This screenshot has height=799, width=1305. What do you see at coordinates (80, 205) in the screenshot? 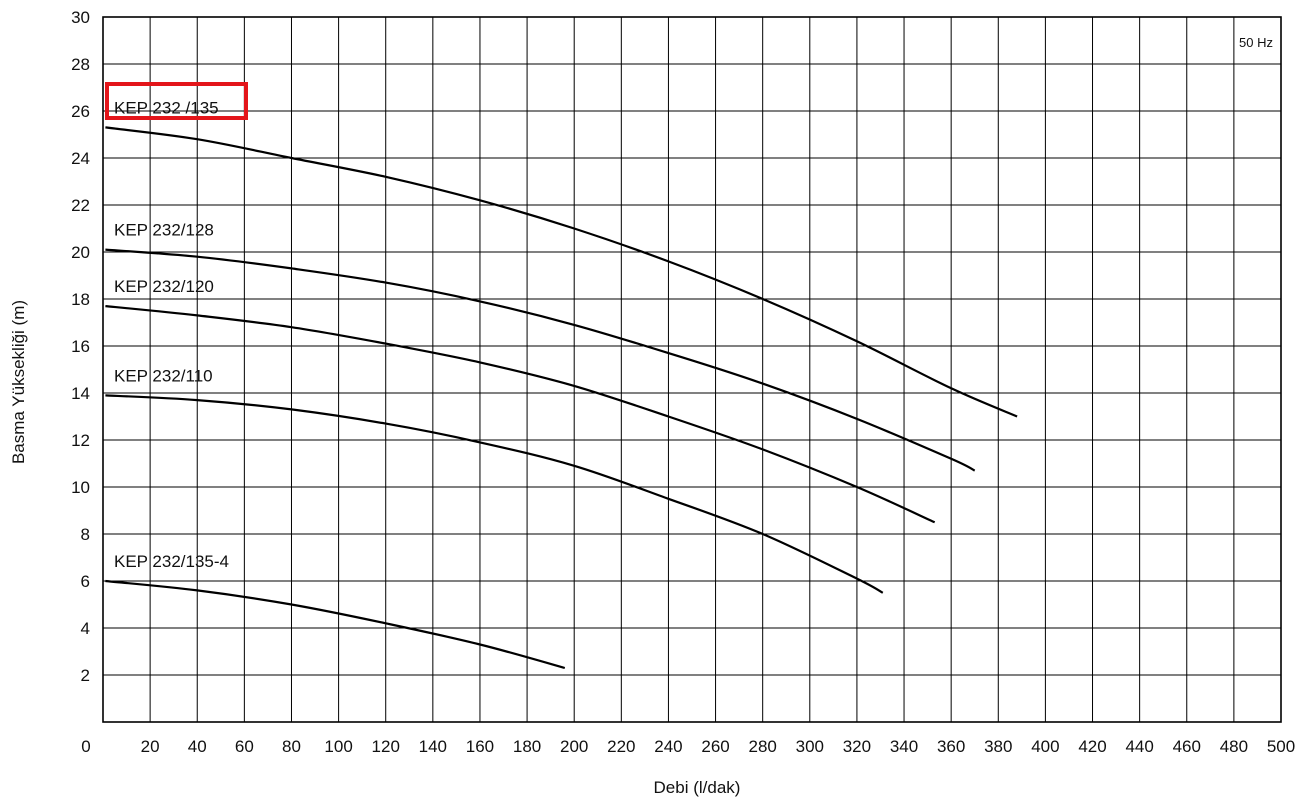
I see `y-tick-label: 22` at bounding box center [80, 205].